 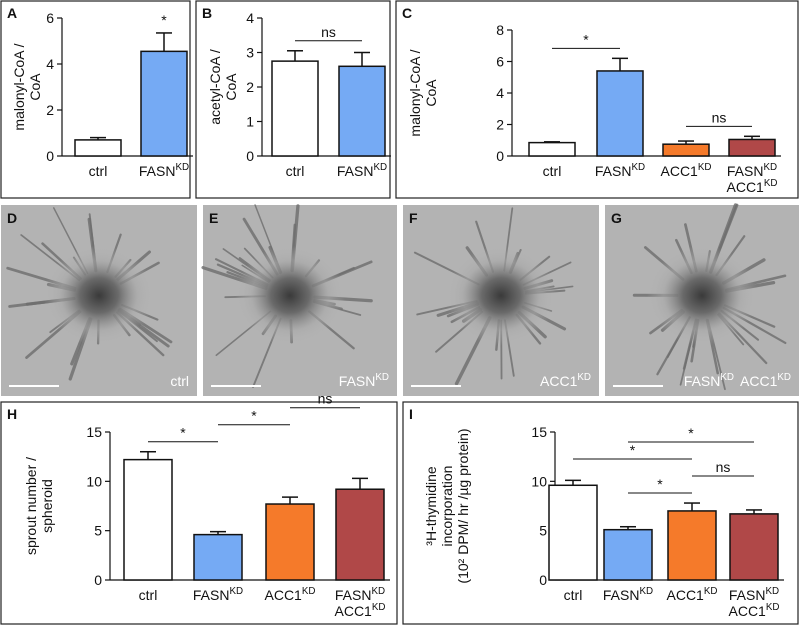 What do you see at coordinates (12, 414) in the screenshot?
I see `panel-letter: H` at bounding box center [12, 414].